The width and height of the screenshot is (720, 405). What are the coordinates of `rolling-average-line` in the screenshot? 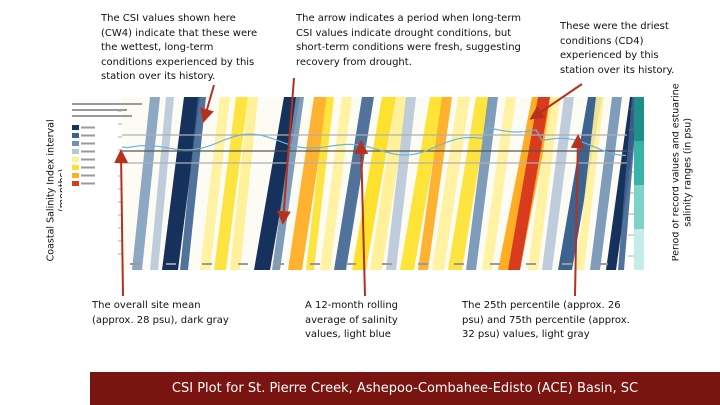 It's located at (374, 142).